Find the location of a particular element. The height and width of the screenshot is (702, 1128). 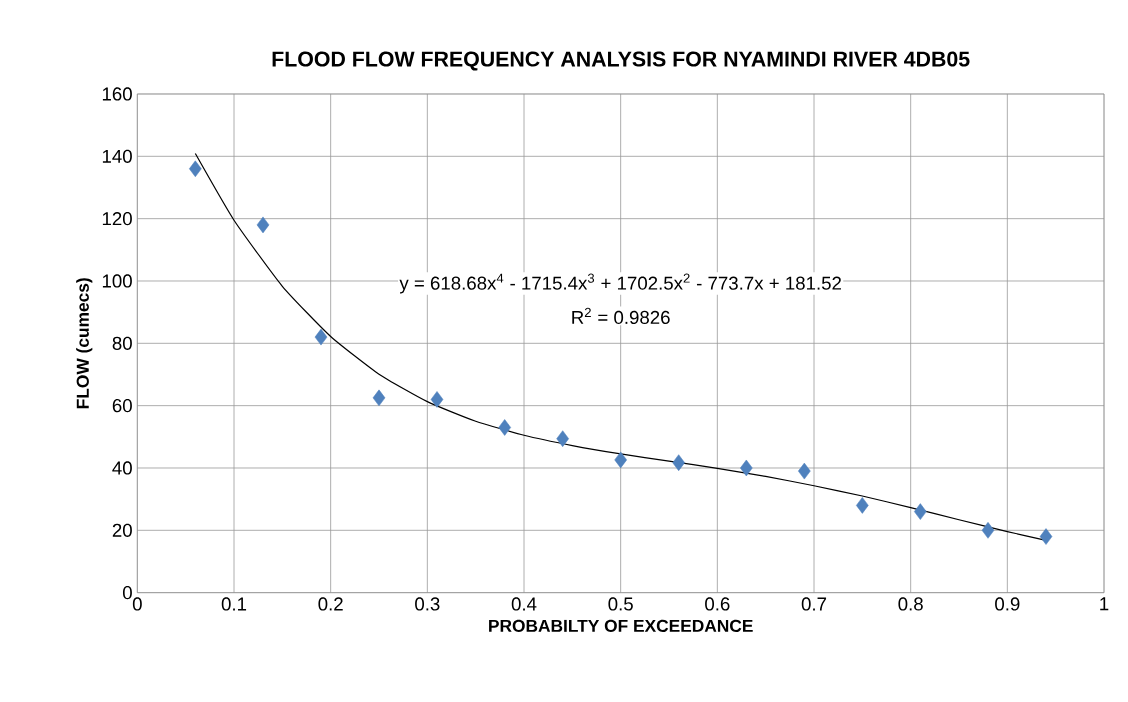

x-tick-label: 0.9 is located at coordinates (1007, 604).